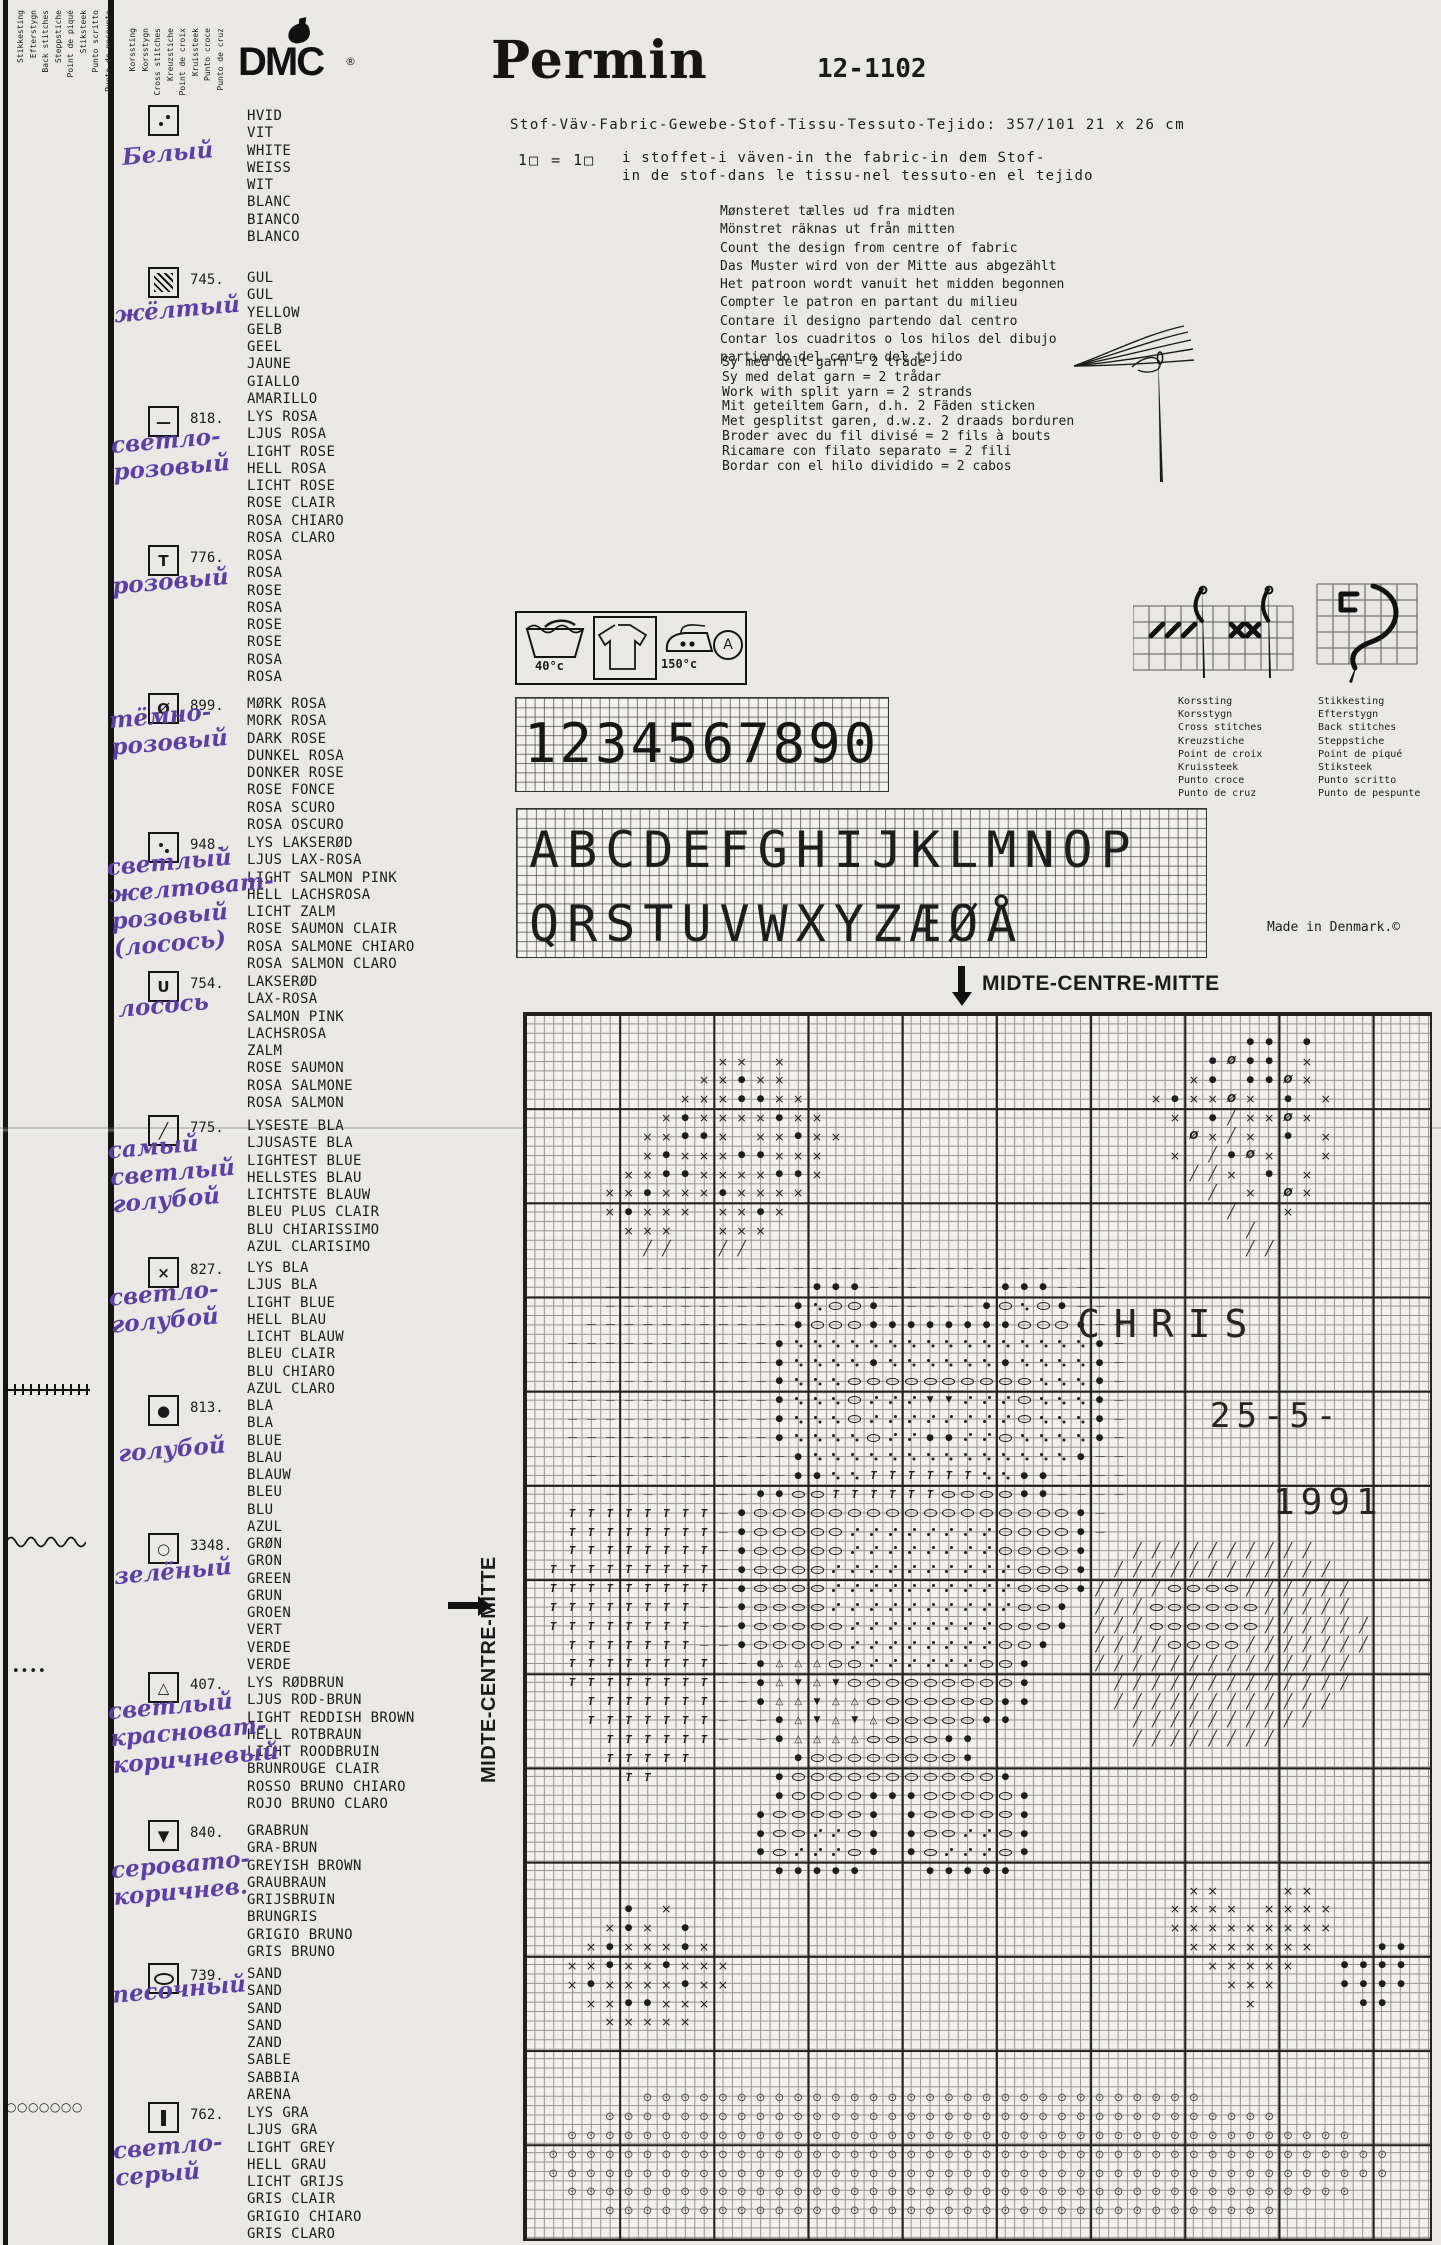 Image resolution: width=1441 pixels, height=2245 pixels. I want to click on legend-divider-line, so click(111, 1122).